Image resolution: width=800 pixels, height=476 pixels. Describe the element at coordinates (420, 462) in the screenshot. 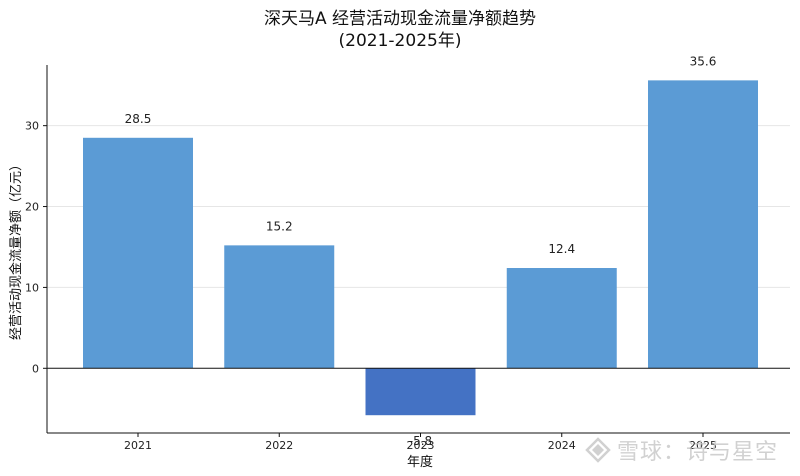

I see `x-axis-label: 年度` at that location.